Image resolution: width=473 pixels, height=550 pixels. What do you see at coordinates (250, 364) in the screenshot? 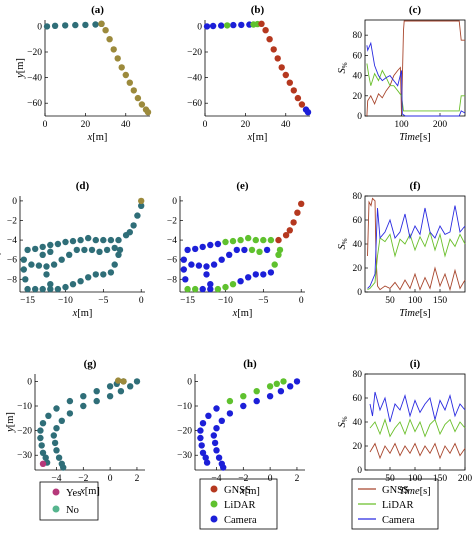
I see `panel-title-h: (h)` at bounding box center [250, 364].